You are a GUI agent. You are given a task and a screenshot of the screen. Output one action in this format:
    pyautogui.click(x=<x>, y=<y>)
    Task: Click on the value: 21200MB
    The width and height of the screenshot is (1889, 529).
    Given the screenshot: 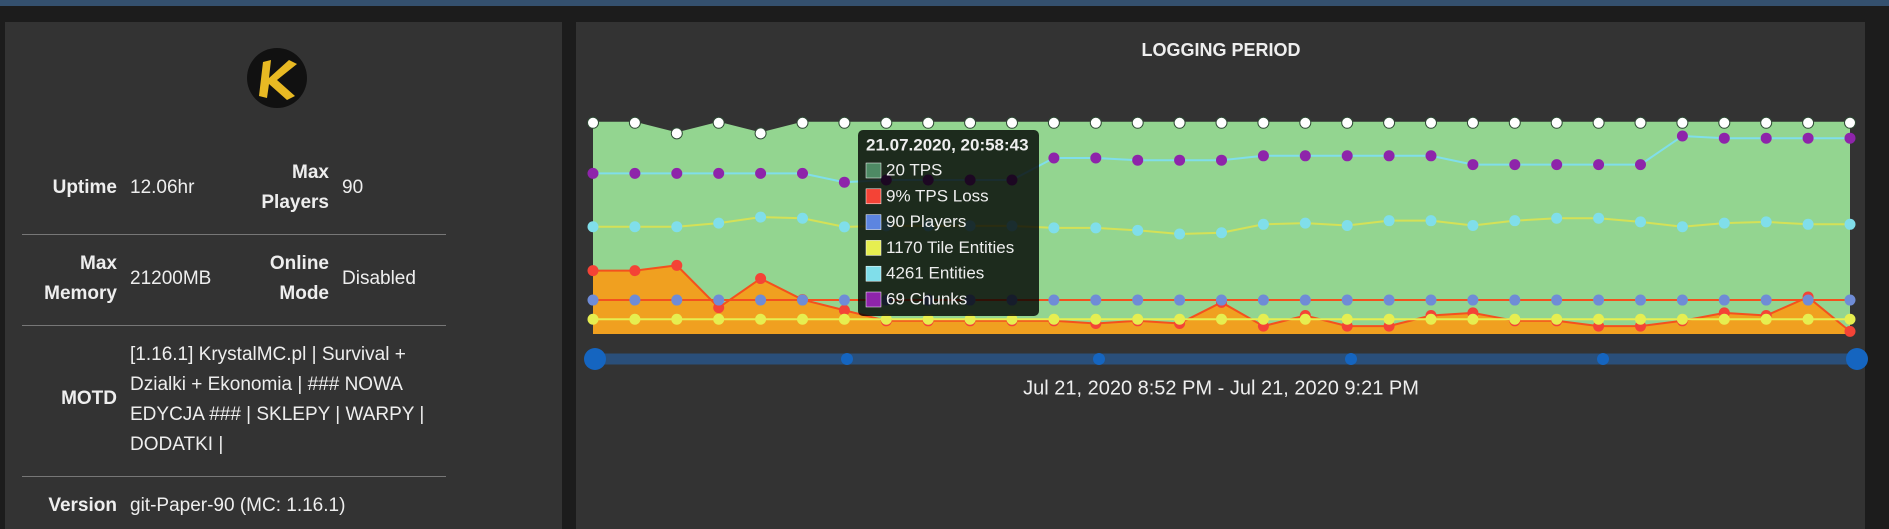 What is the action you would take?
    pyautogui.click(x=171, y=278)
    